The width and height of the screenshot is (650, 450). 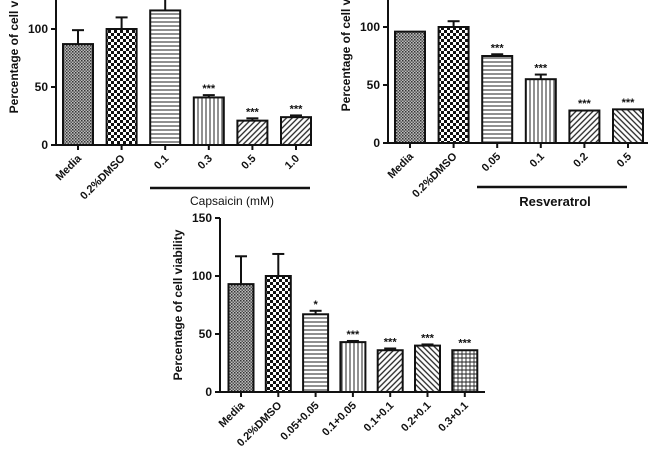 I want to click on x-tick-label: 0.3+0.1, so click(x=453, y=417).